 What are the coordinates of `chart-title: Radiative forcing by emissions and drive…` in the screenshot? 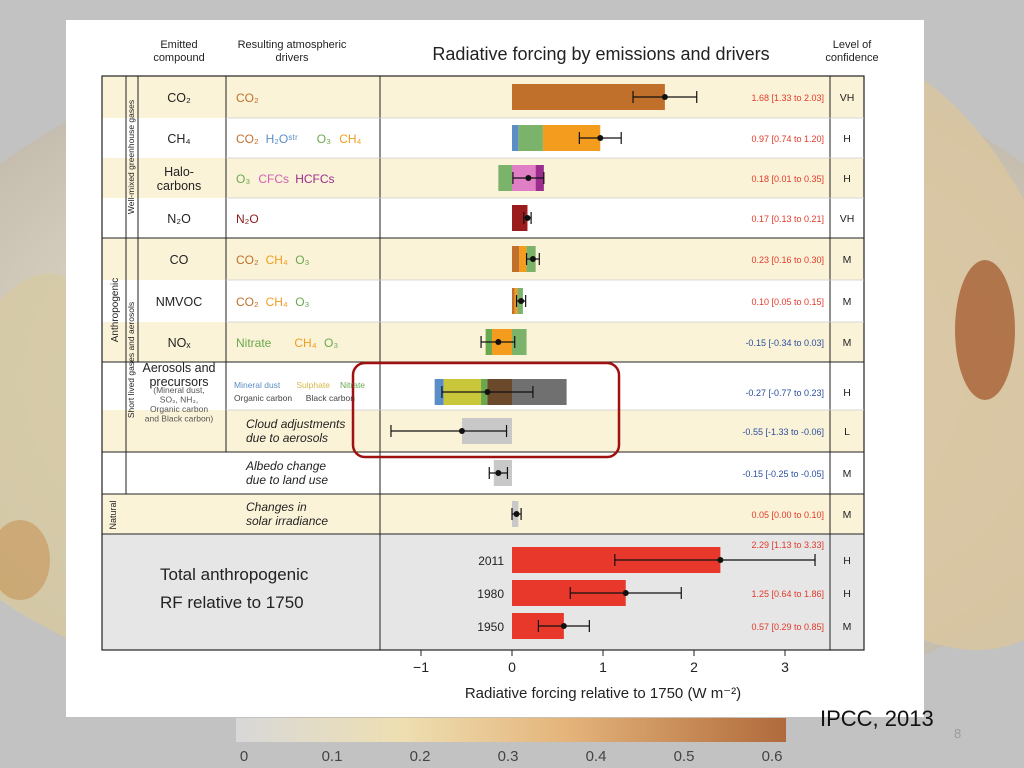 It's located at (600, 54).